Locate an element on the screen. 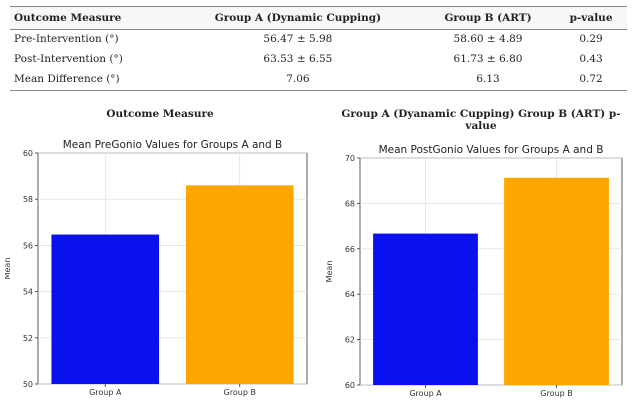  y-tick-label: 62 is located at coordinates (350, 340).